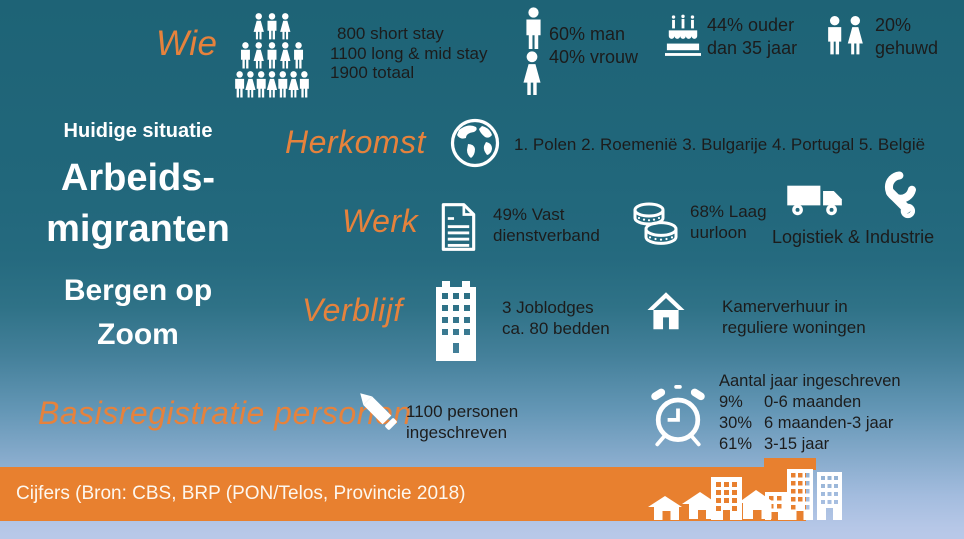  What do you see at coordinates (138, 178) in the screenshot?
I see `title-line-1: Arbeids-` at bounding box center [138, 178].